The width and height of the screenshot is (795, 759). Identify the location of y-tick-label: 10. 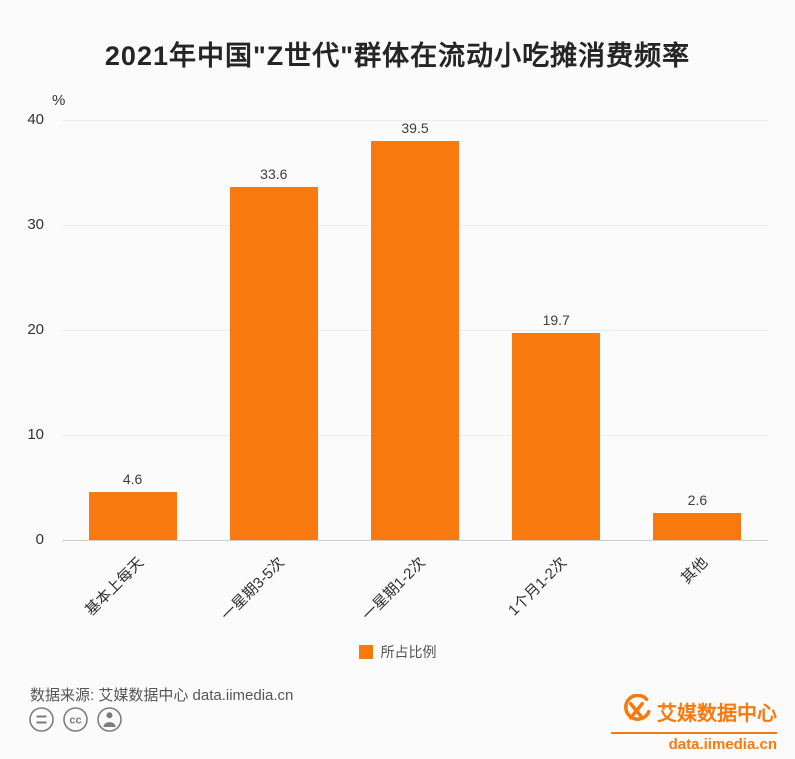
(35, 434).